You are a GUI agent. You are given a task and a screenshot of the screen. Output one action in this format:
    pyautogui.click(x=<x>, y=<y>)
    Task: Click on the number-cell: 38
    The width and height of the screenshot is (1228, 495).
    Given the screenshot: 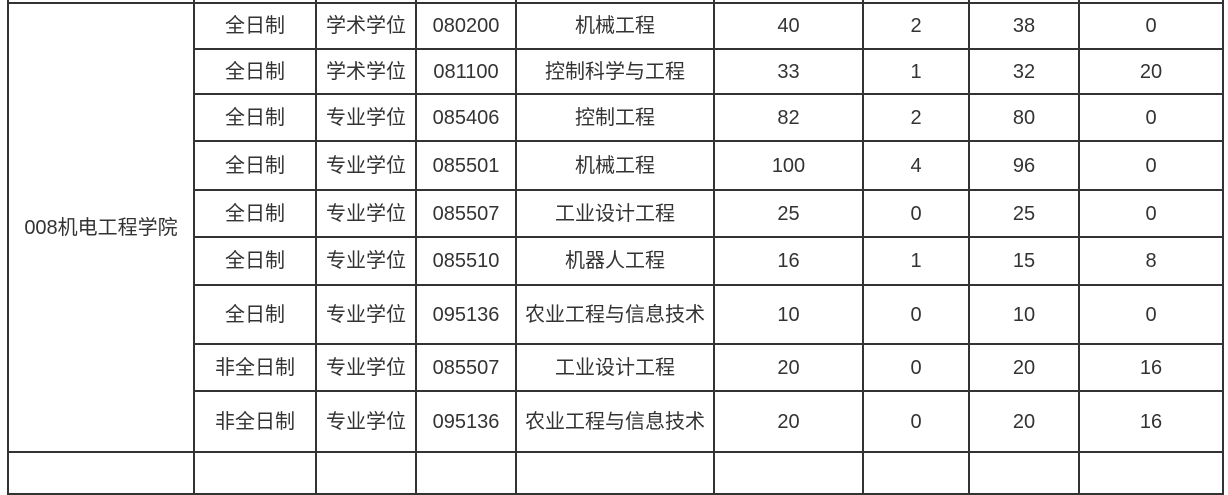 What is the action you would take?
    pyautogui.click(x=1024, y=26)
    